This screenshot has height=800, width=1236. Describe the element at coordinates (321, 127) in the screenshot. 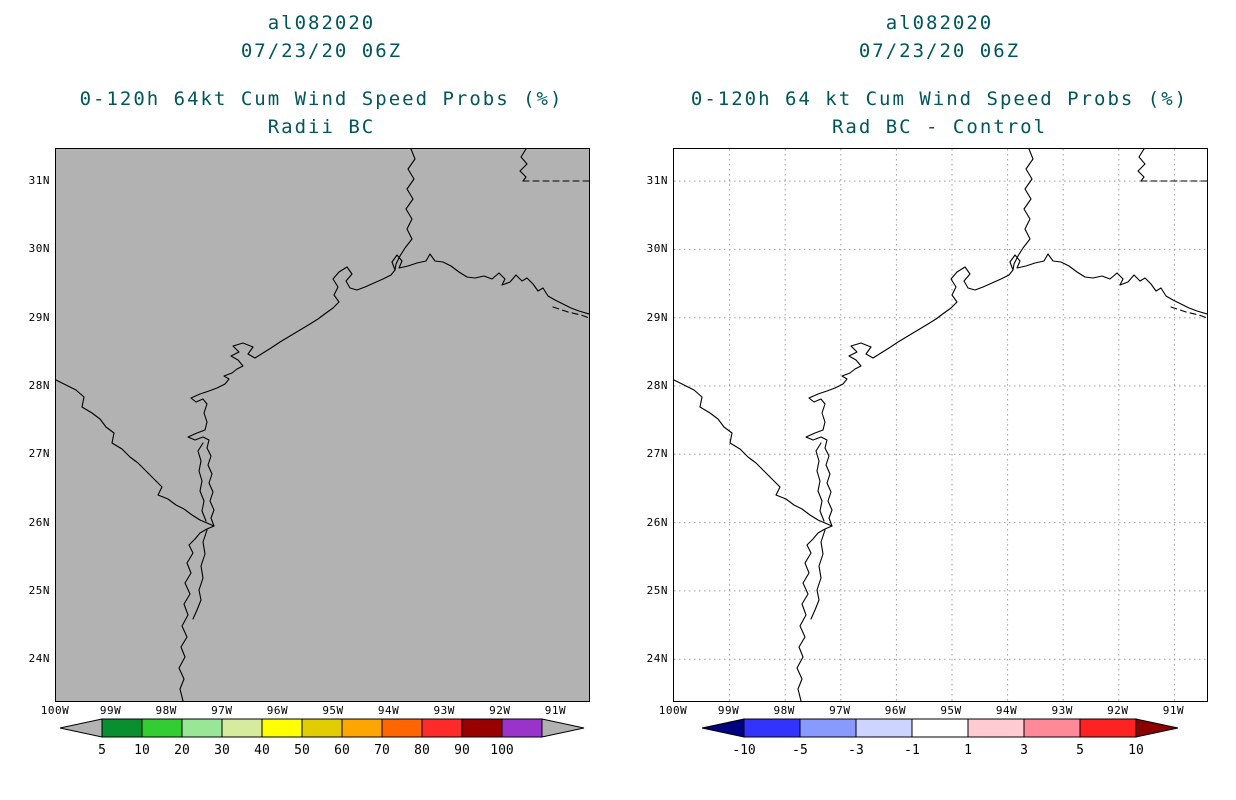

I see `variant-title: Radii BC` at that location.